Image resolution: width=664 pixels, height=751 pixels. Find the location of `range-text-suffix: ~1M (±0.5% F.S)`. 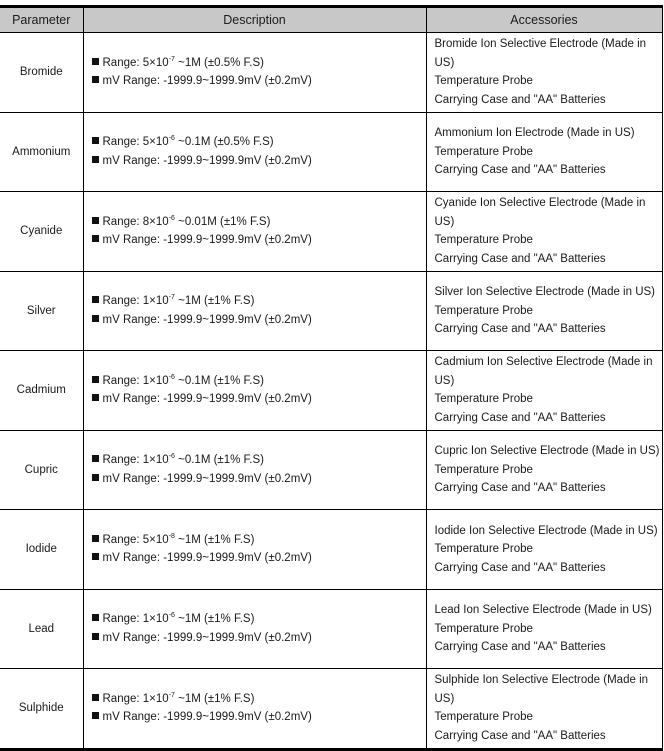

range-text-suffix: ~1M (±0.5% F.S) is located at coordinates (219, 62).